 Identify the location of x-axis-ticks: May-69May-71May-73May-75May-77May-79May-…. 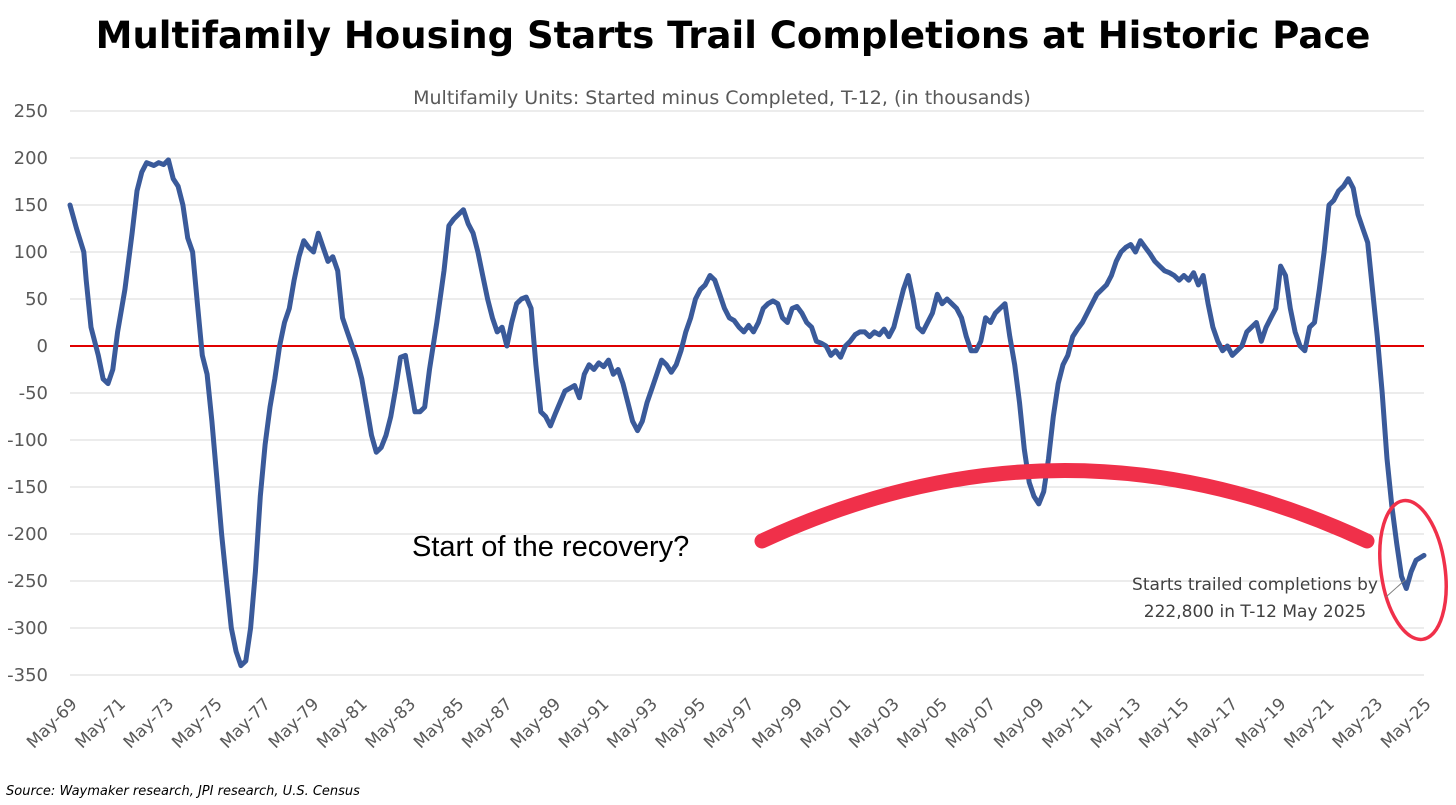
(729, 723).